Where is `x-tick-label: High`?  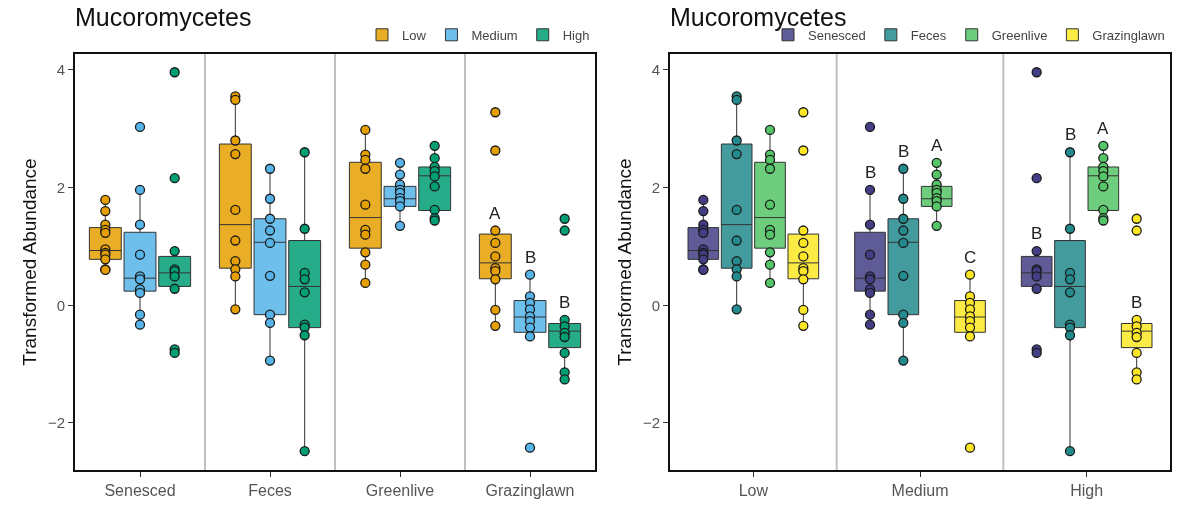
x-tick-label: High is located at coordinates (1087, 491).